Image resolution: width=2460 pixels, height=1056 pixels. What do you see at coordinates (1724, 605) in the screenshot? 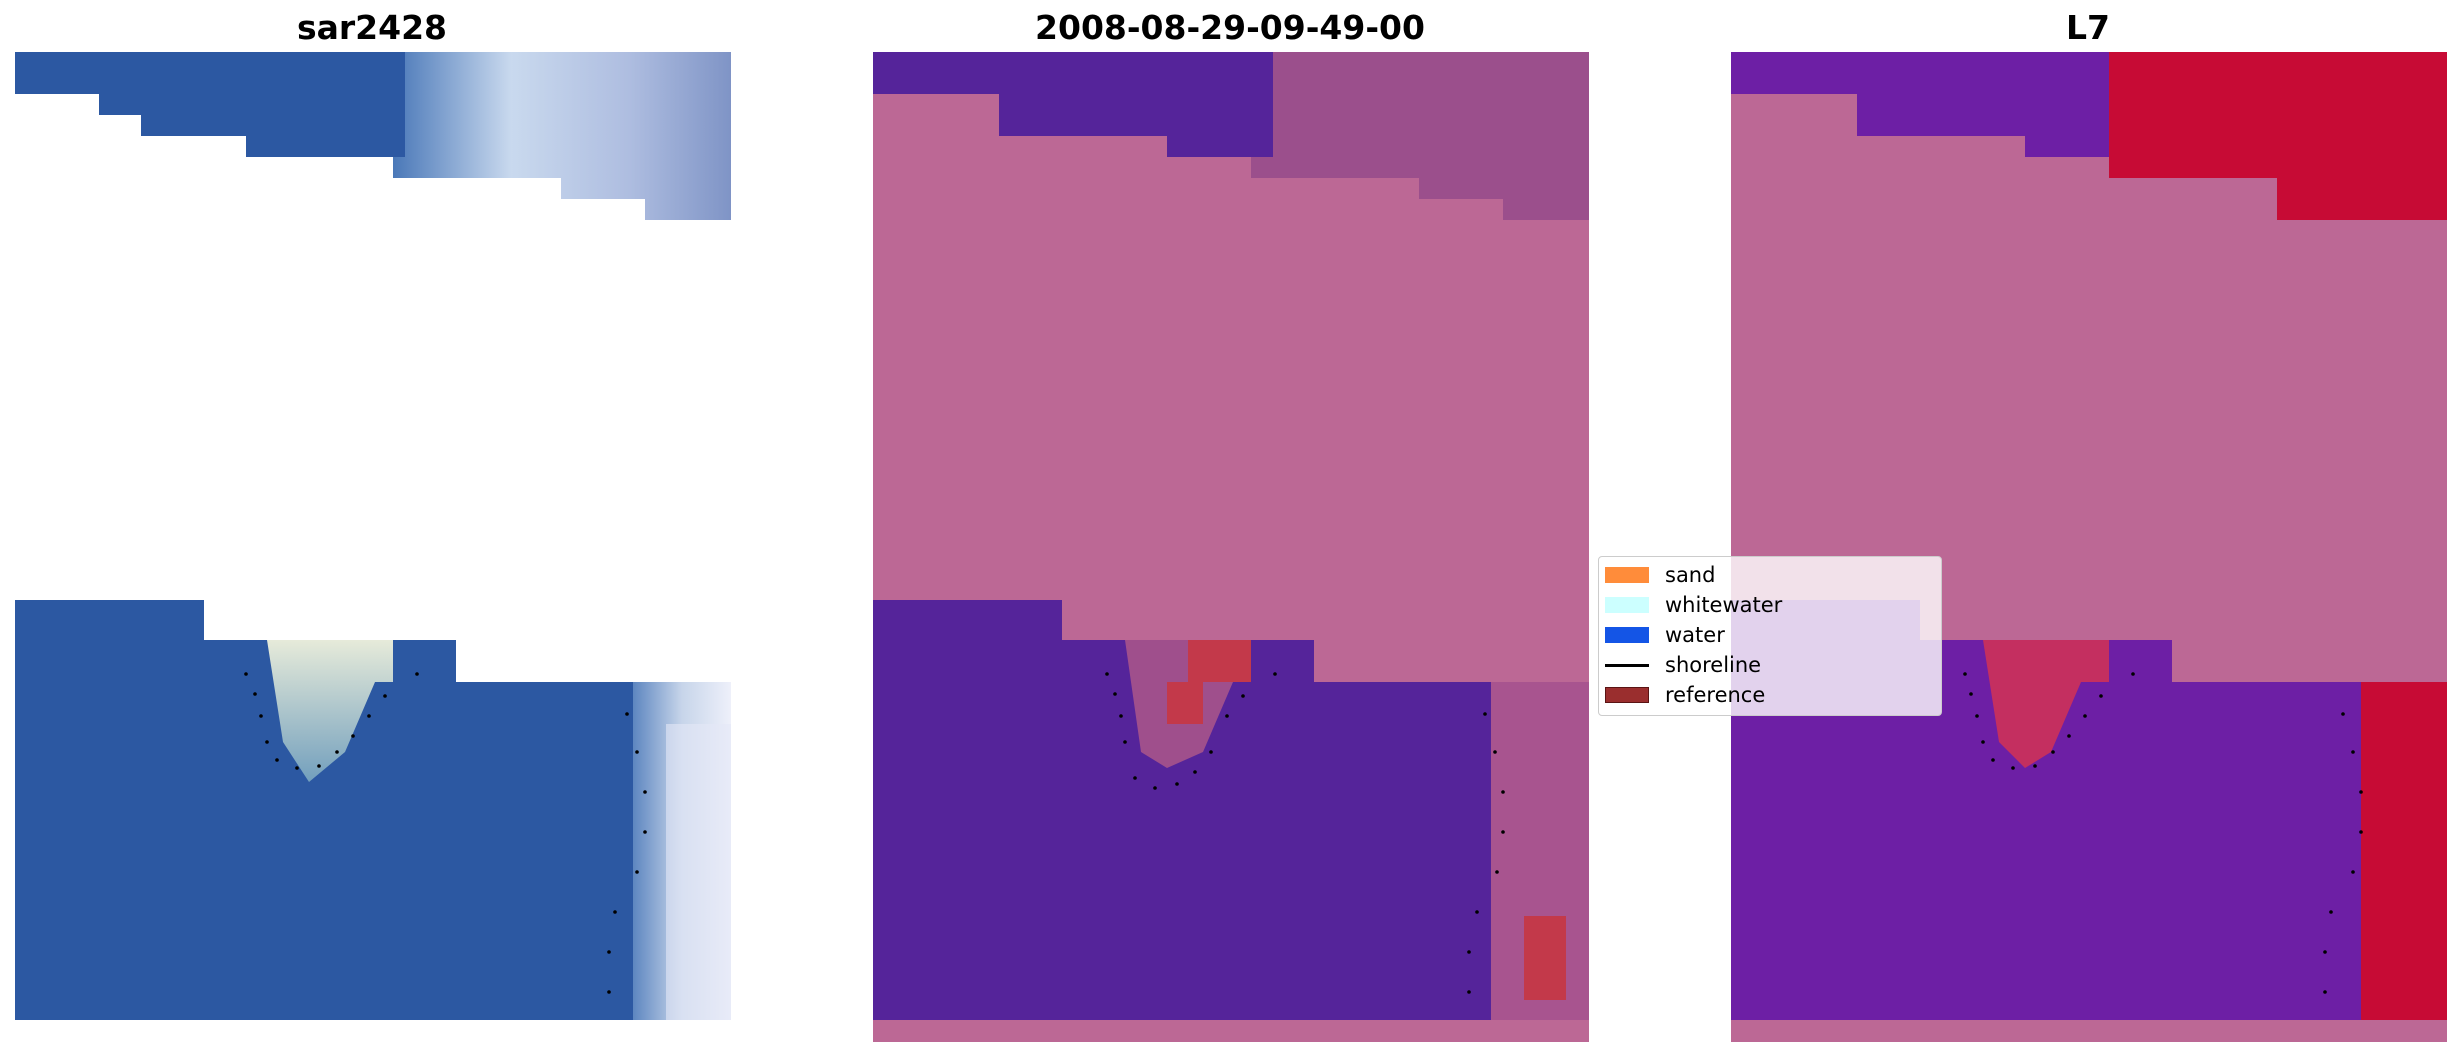
I see `legend-label-whitewater: whitewater` at bounding box center [1724, 605].